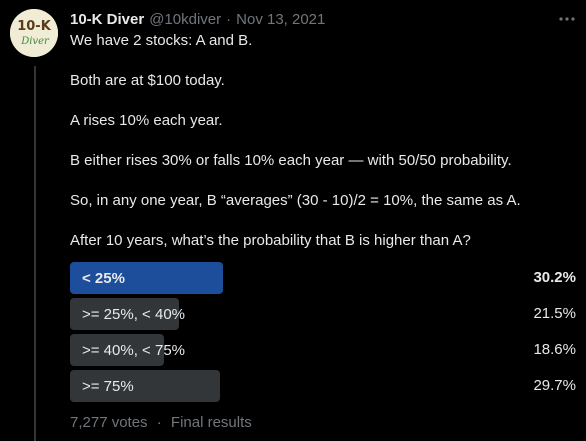  I want to click on author-handle: @10kdiver, so click(185, 19).